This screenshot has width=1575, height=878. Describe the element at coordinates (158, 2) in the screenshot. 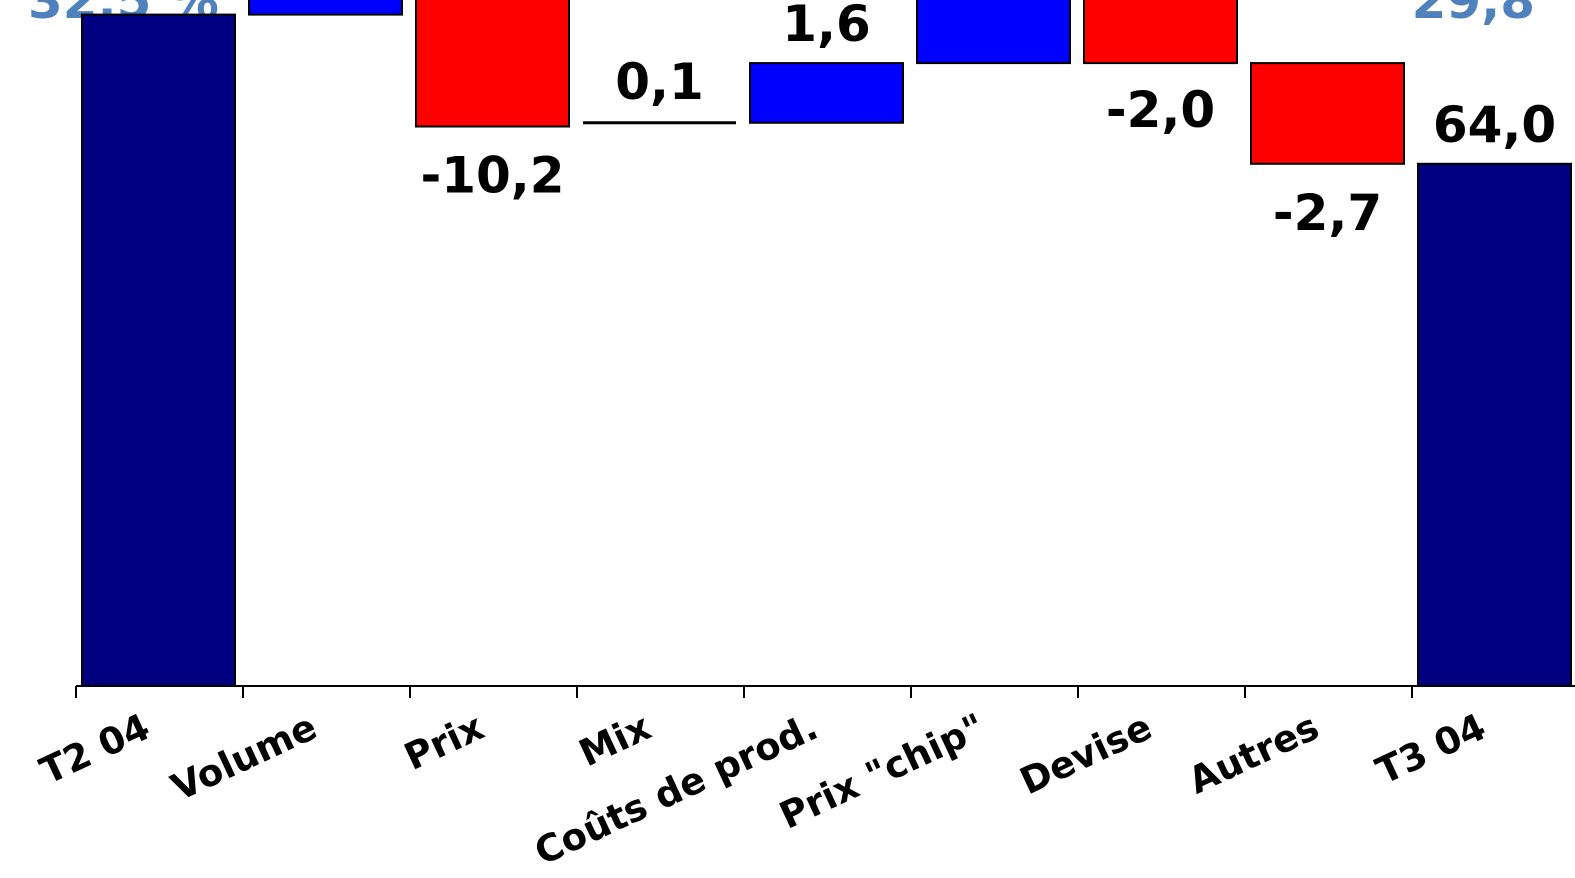

I see `value-label-0: 68,0` at that location.